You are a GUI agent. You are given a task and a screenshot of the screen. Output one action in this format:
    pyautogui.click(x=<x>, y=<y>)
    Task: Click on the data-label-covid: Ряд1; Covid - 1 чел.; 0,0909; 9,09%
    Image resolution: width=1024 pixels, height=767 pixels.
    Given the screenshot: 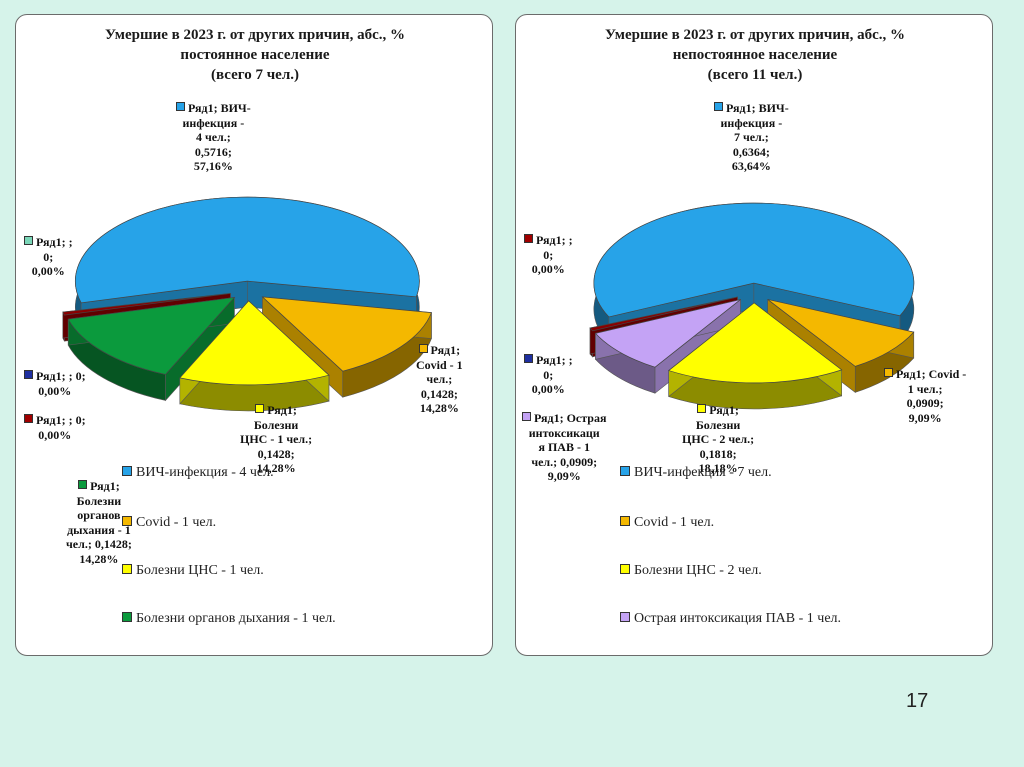 What is the action you would take?
    pyautogui.click(x=925, y=396)
    